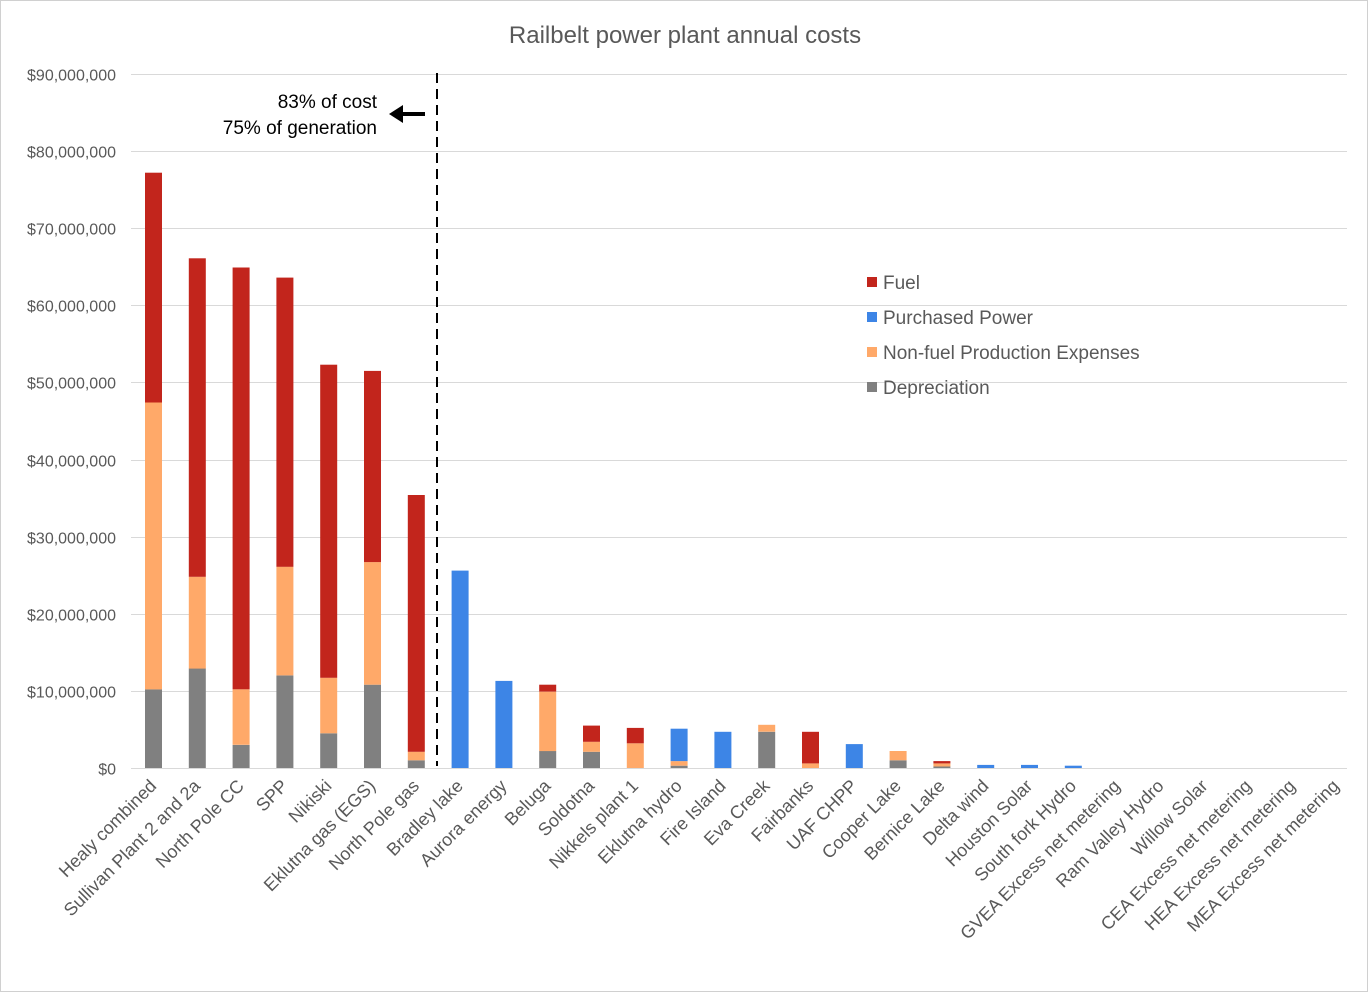 This screenshot has width=1368, height=993. I want to click on bar-bernice-lake-depreciation, so click(942, 767).